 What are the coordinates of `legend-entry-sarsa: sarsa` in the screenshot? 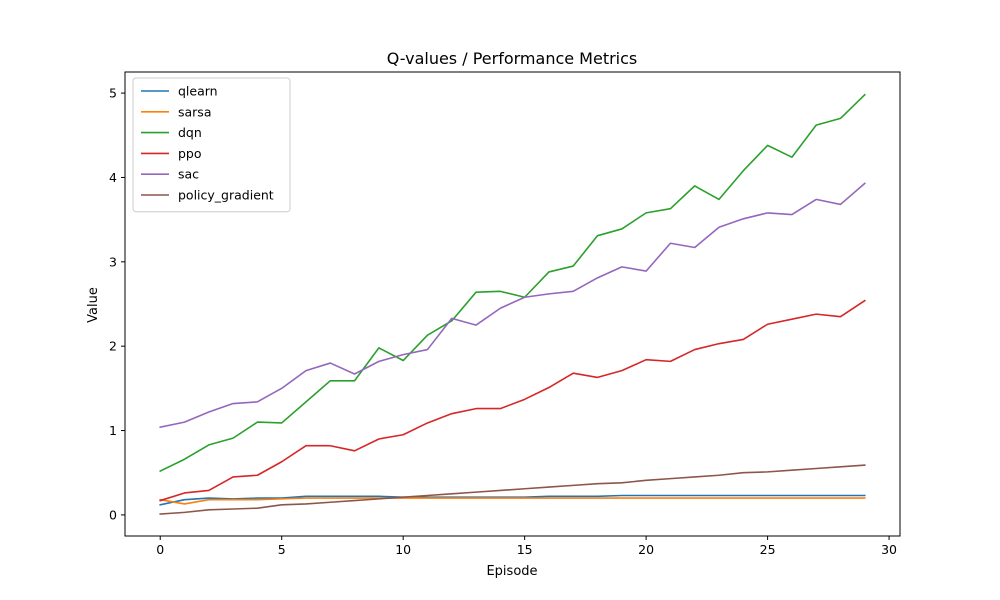 It's located at (194, 111).